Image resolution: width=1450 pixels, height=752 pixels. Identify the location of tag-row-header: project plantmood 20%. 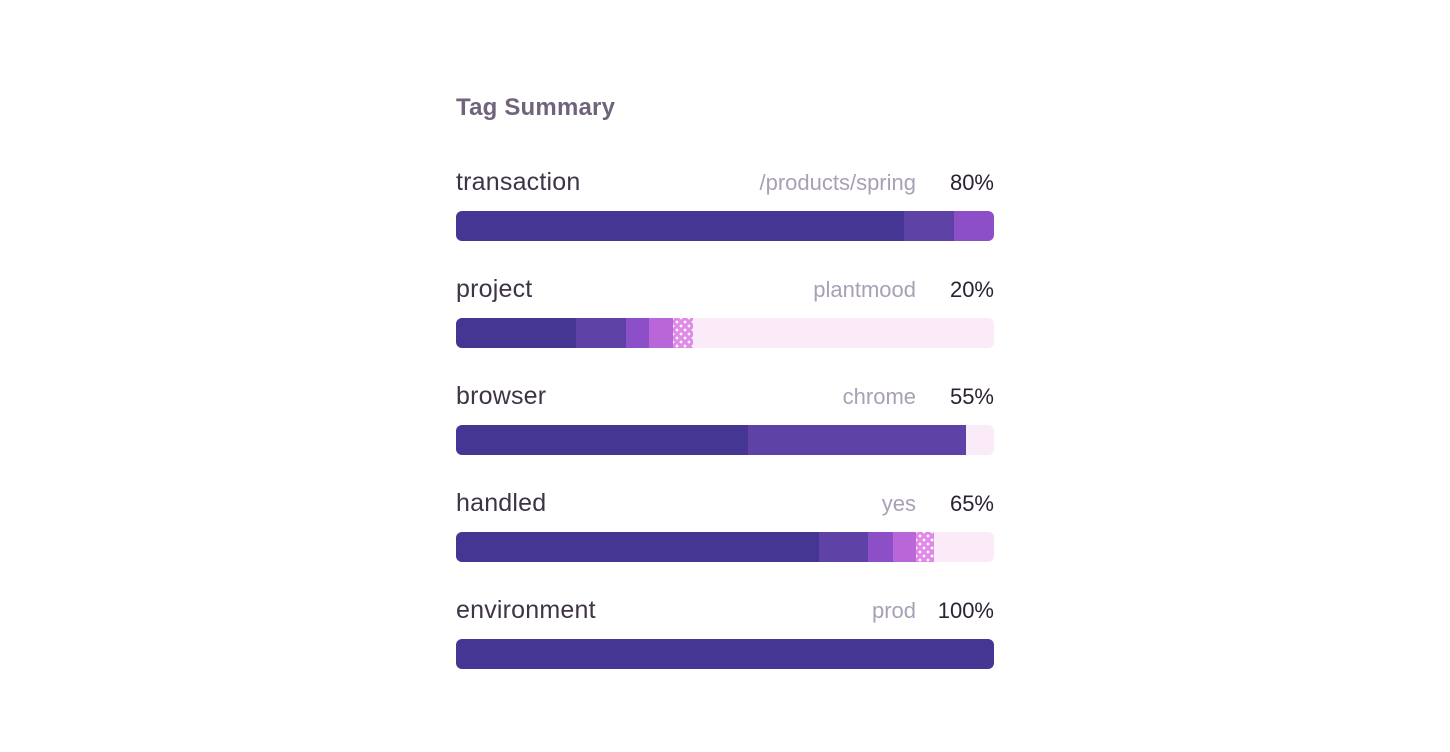
(725, 289).